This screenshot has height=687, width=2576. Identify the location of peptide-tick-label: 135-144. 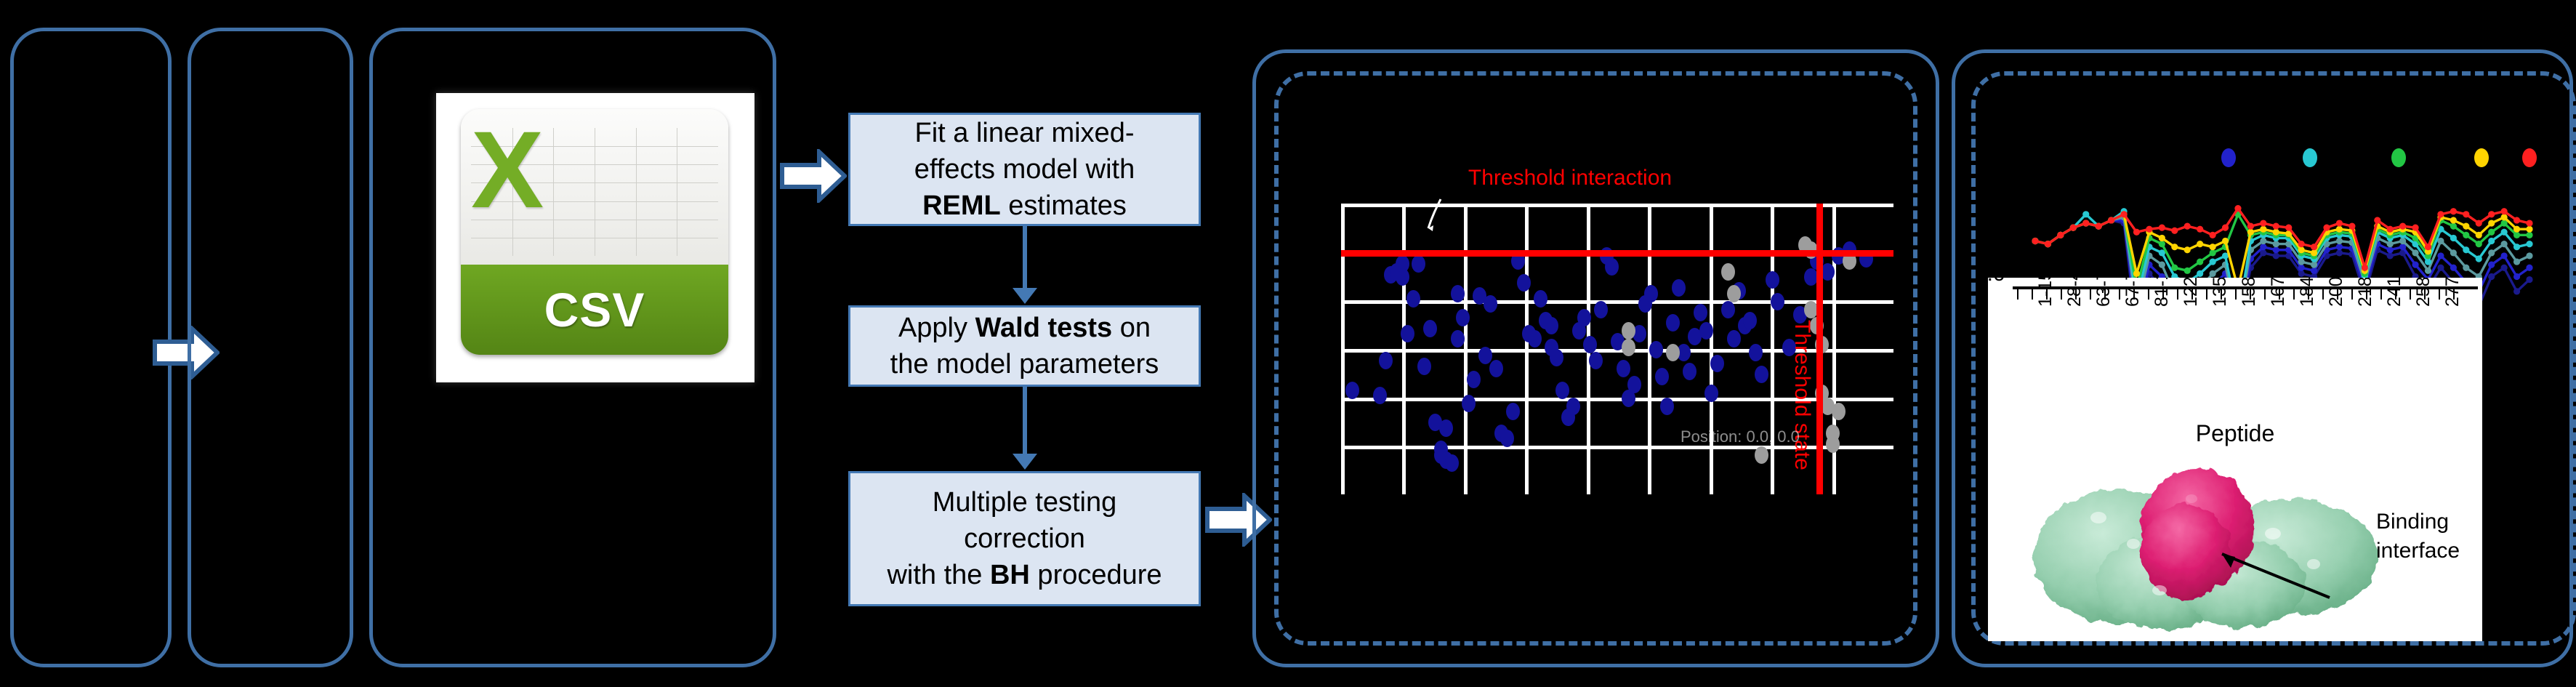
(2220, 292).